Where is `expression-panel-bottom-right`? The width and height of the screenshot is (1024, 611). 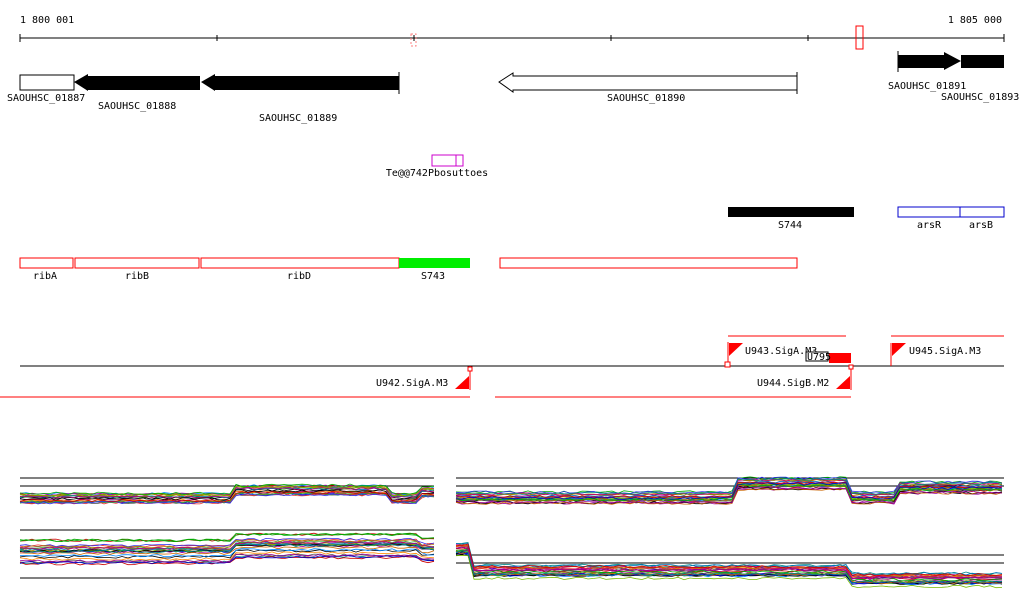 expression-panel-bottom-right is located at coordinates (729, 565).